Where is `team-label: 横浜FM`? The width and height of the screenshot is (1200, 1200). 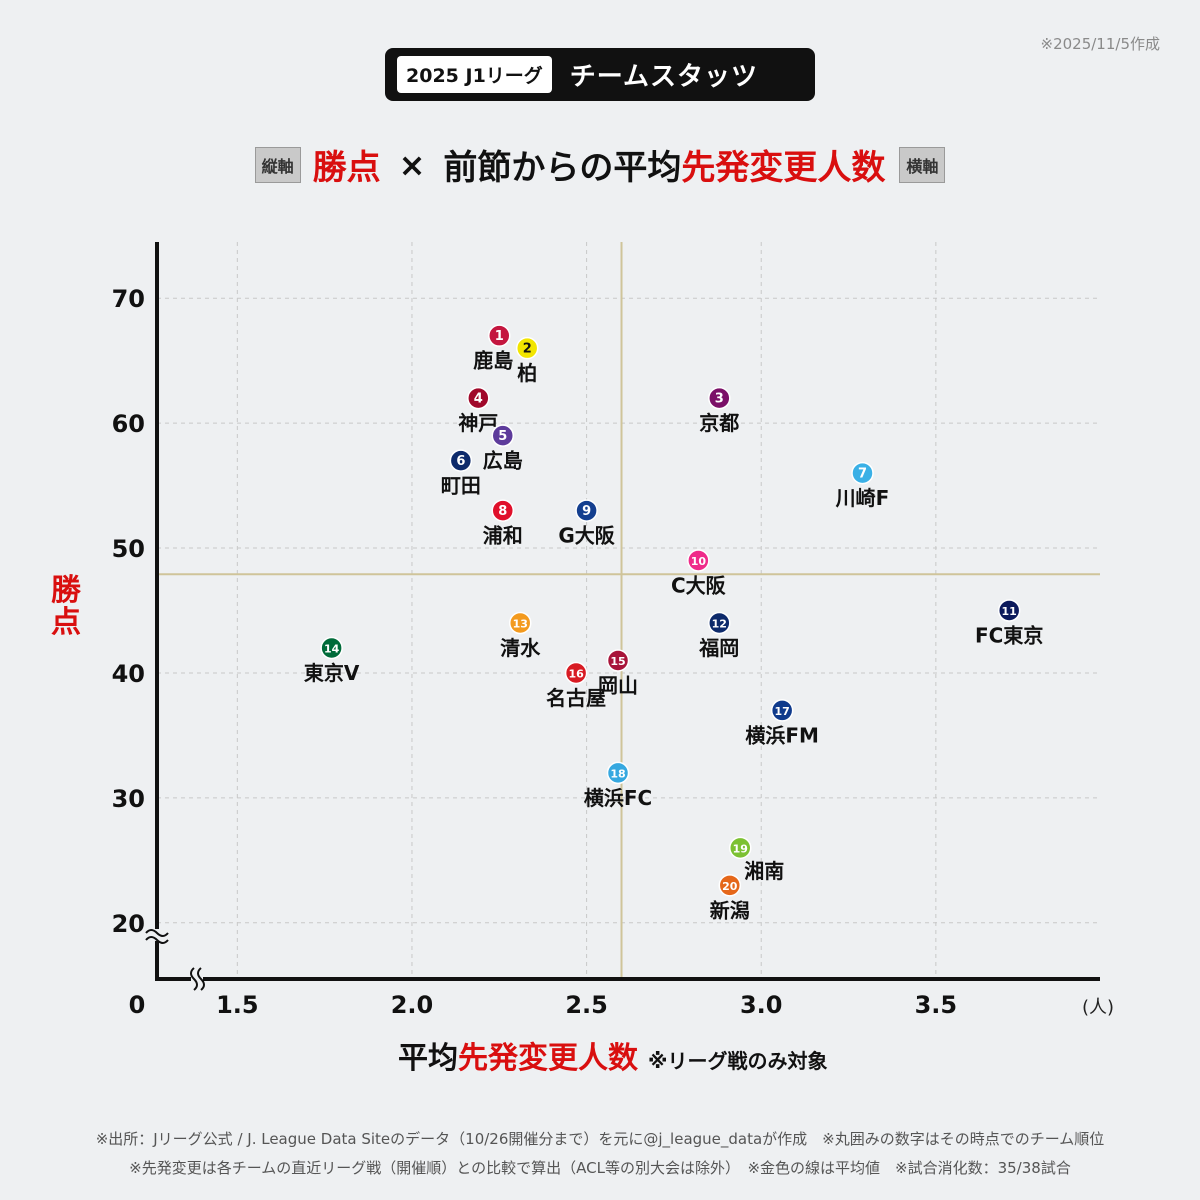
team-label: 横浜FM is located at coordinates (782, 735).